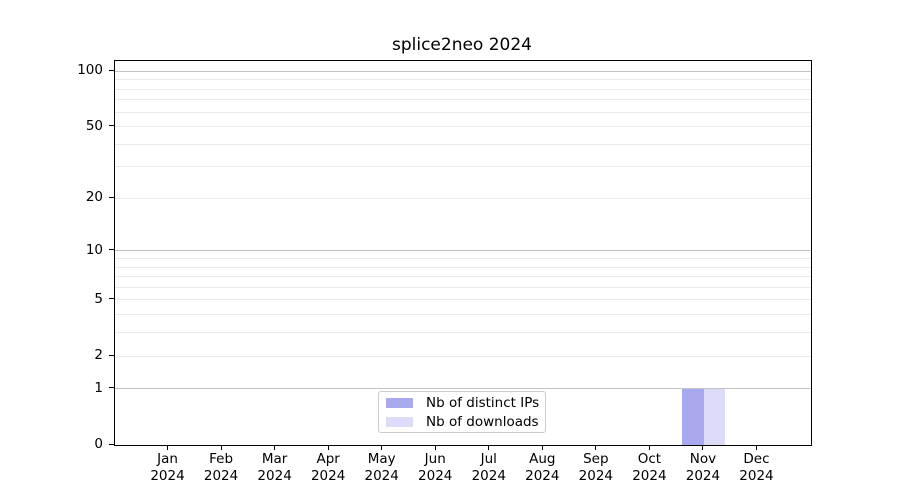 Image resolution: width=900 pixels, height=500 pixels. I want to click on x-tick-label: Oct 2024, so click(649, 467).